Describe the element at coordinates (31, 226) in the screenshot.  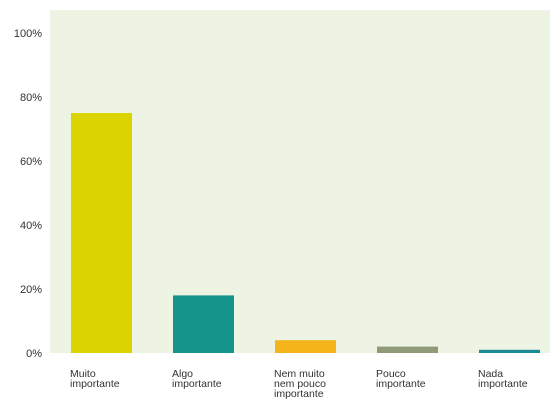
I see `y-tick-label: 40%` at that location.